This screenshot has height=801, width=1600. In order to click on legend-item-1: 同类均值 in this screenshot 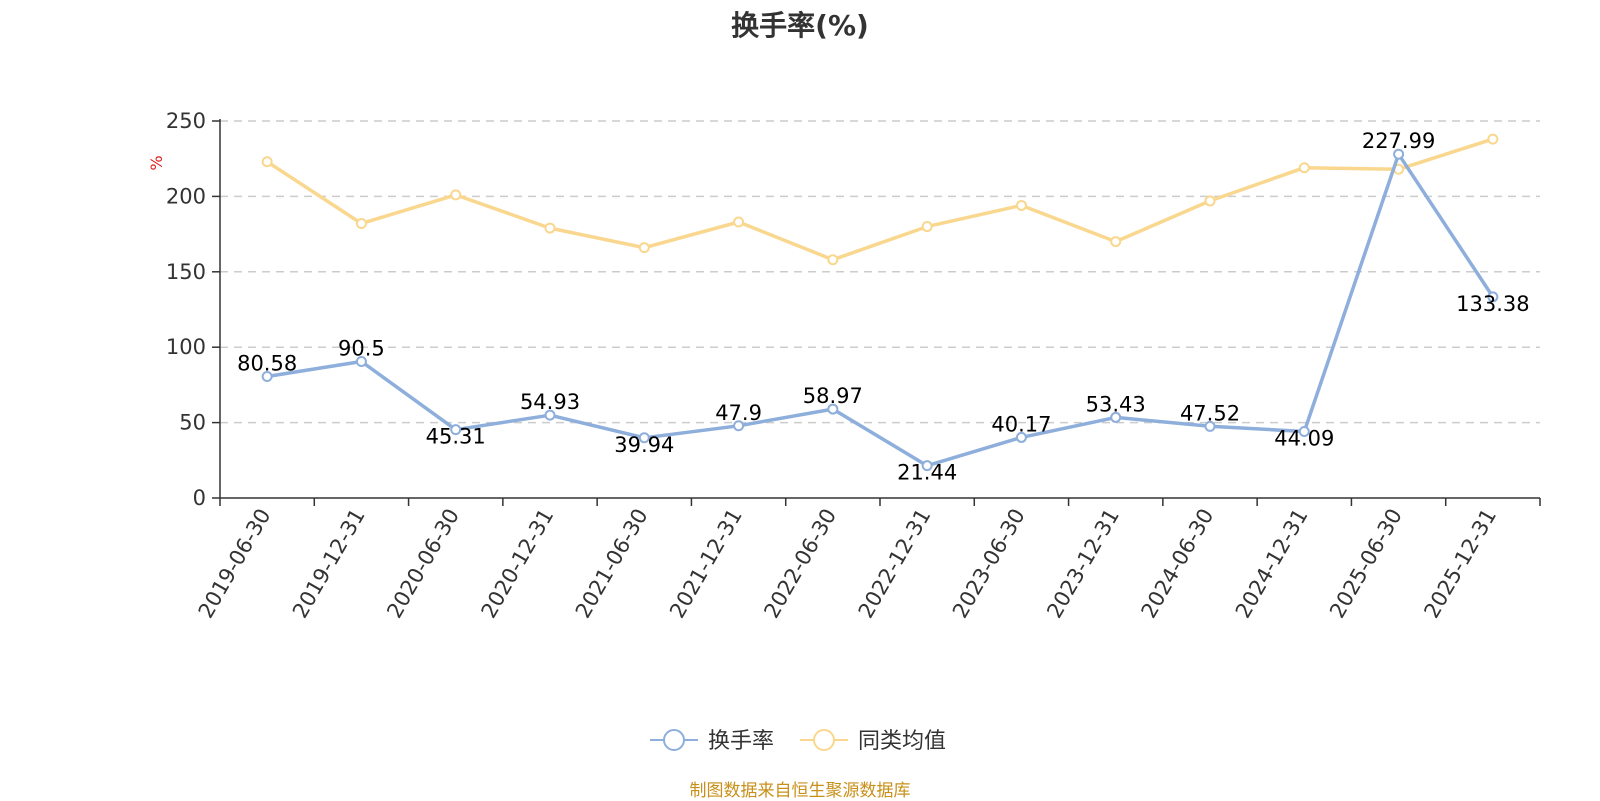, I will do `click(873, 741)`.